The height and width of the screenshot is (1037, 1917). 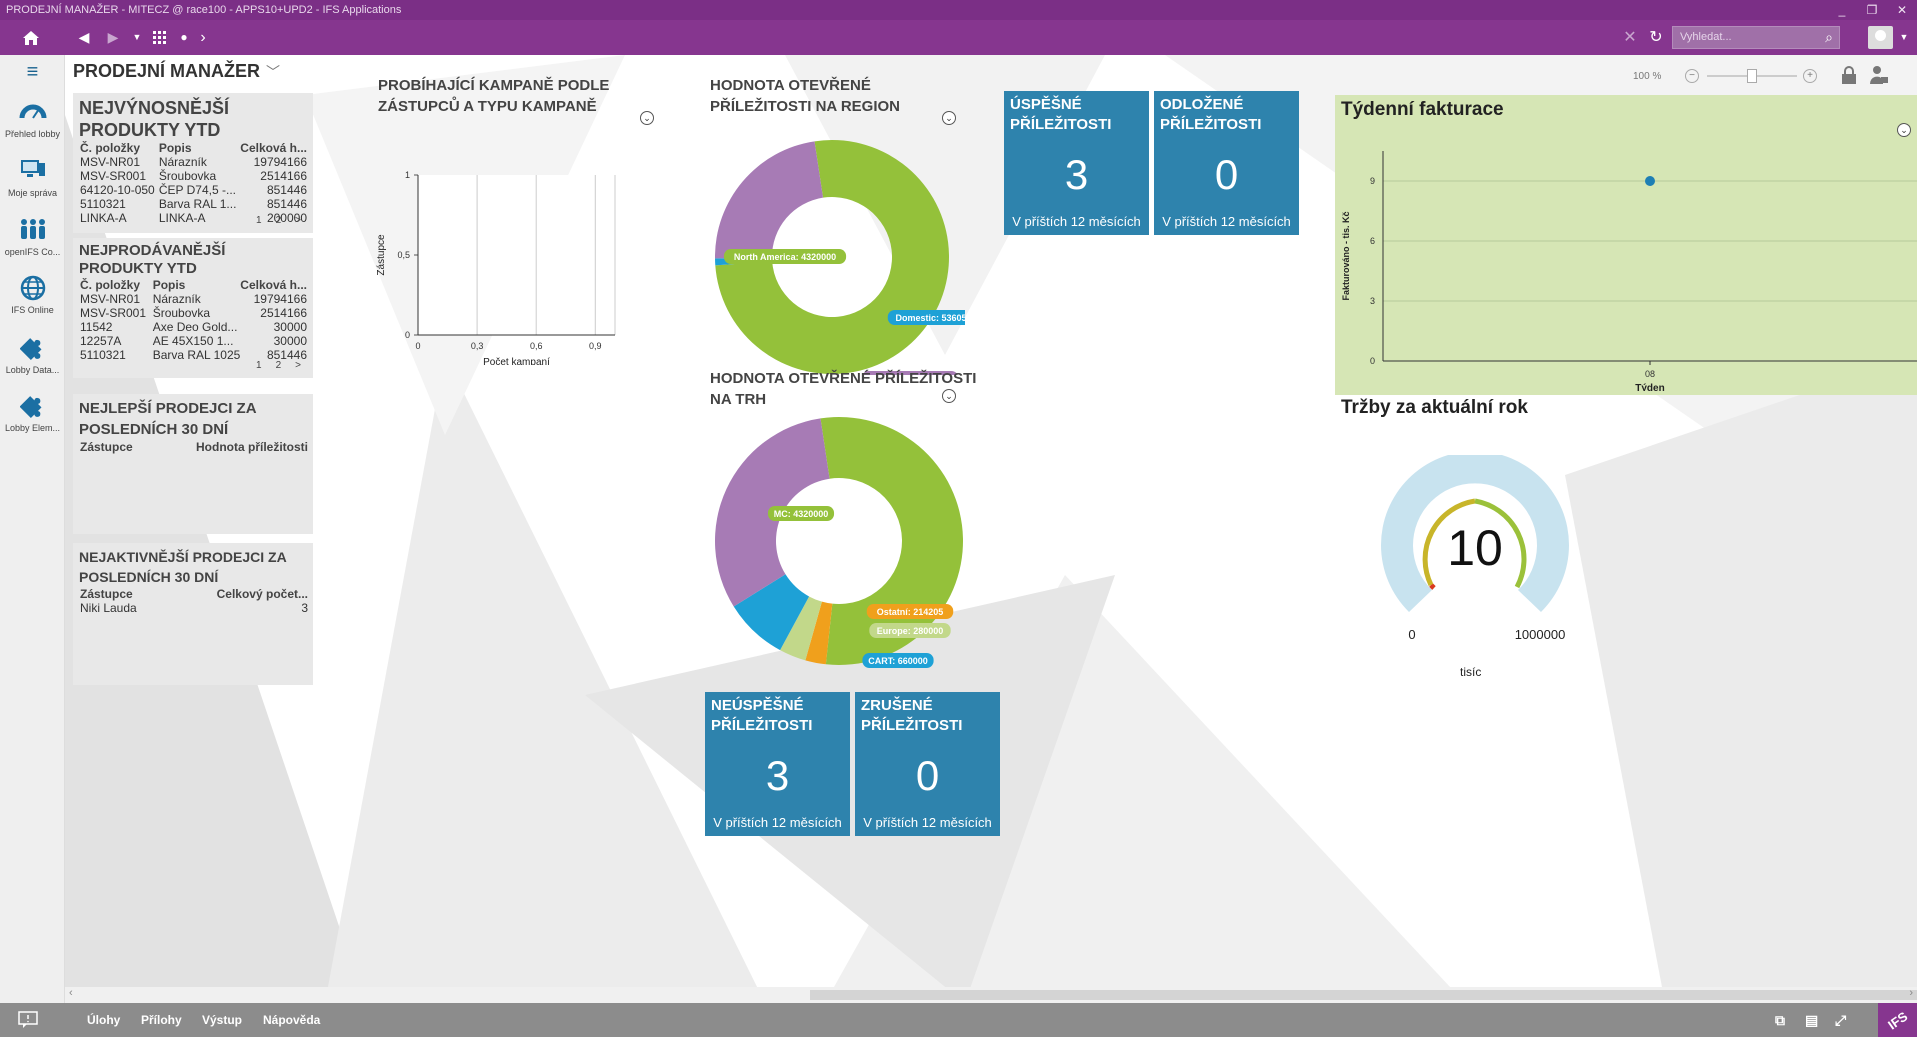 What do you see at coordinates (193, 341) in the screenshot?
I see `table-row: 12257A AE 45X150 1... 30000` at bounding box center [193, 341].